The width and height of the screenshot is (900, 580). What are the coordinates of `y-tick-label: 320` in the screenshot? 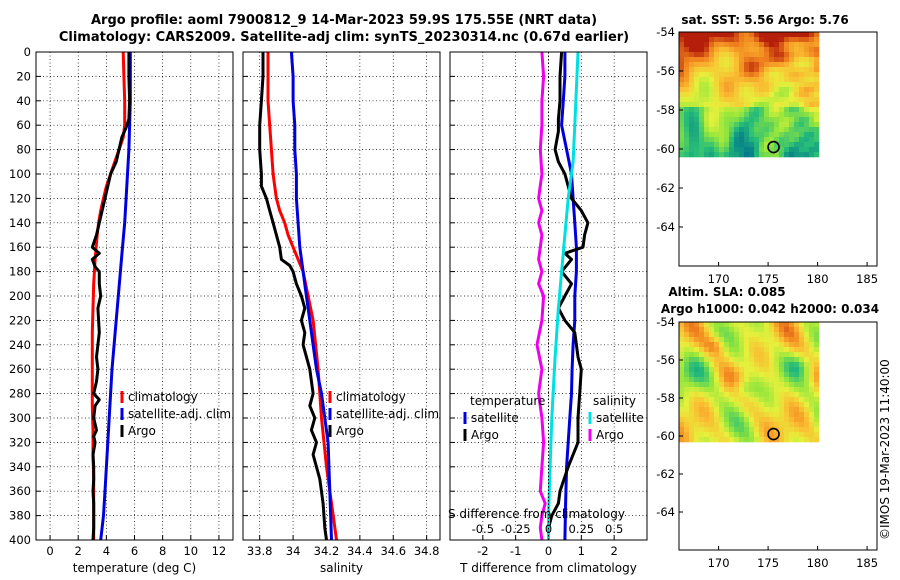 It's located at (20, 442).